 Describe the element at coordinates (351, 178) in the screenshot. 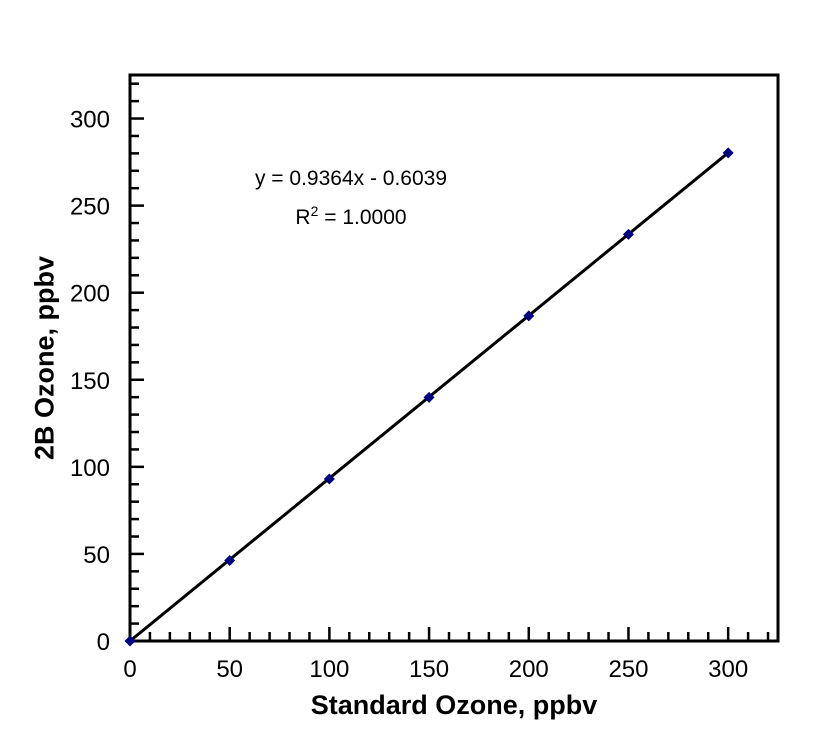

I see `trendline-equation: y = 0.9364x - 0.6039` at that location.